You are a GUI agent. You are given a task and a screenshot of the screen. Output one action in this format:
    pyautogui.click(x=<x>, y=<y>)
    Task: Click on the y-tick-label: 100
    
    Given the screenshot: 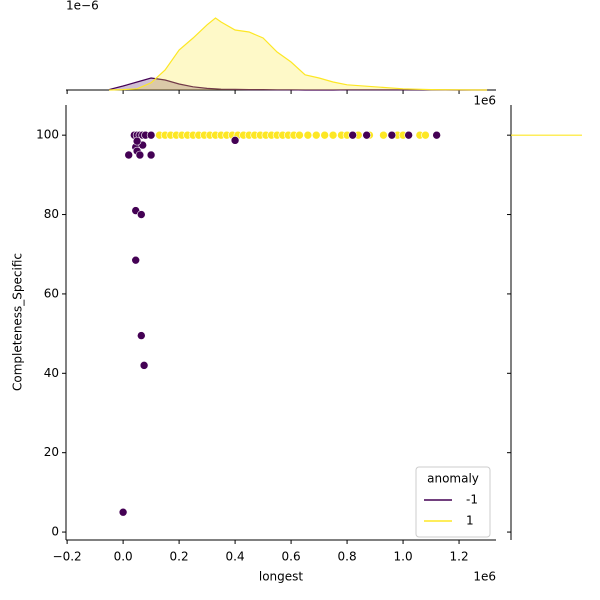 What is the action you would take?
    pyautogui.click(x=47, y=135)
    